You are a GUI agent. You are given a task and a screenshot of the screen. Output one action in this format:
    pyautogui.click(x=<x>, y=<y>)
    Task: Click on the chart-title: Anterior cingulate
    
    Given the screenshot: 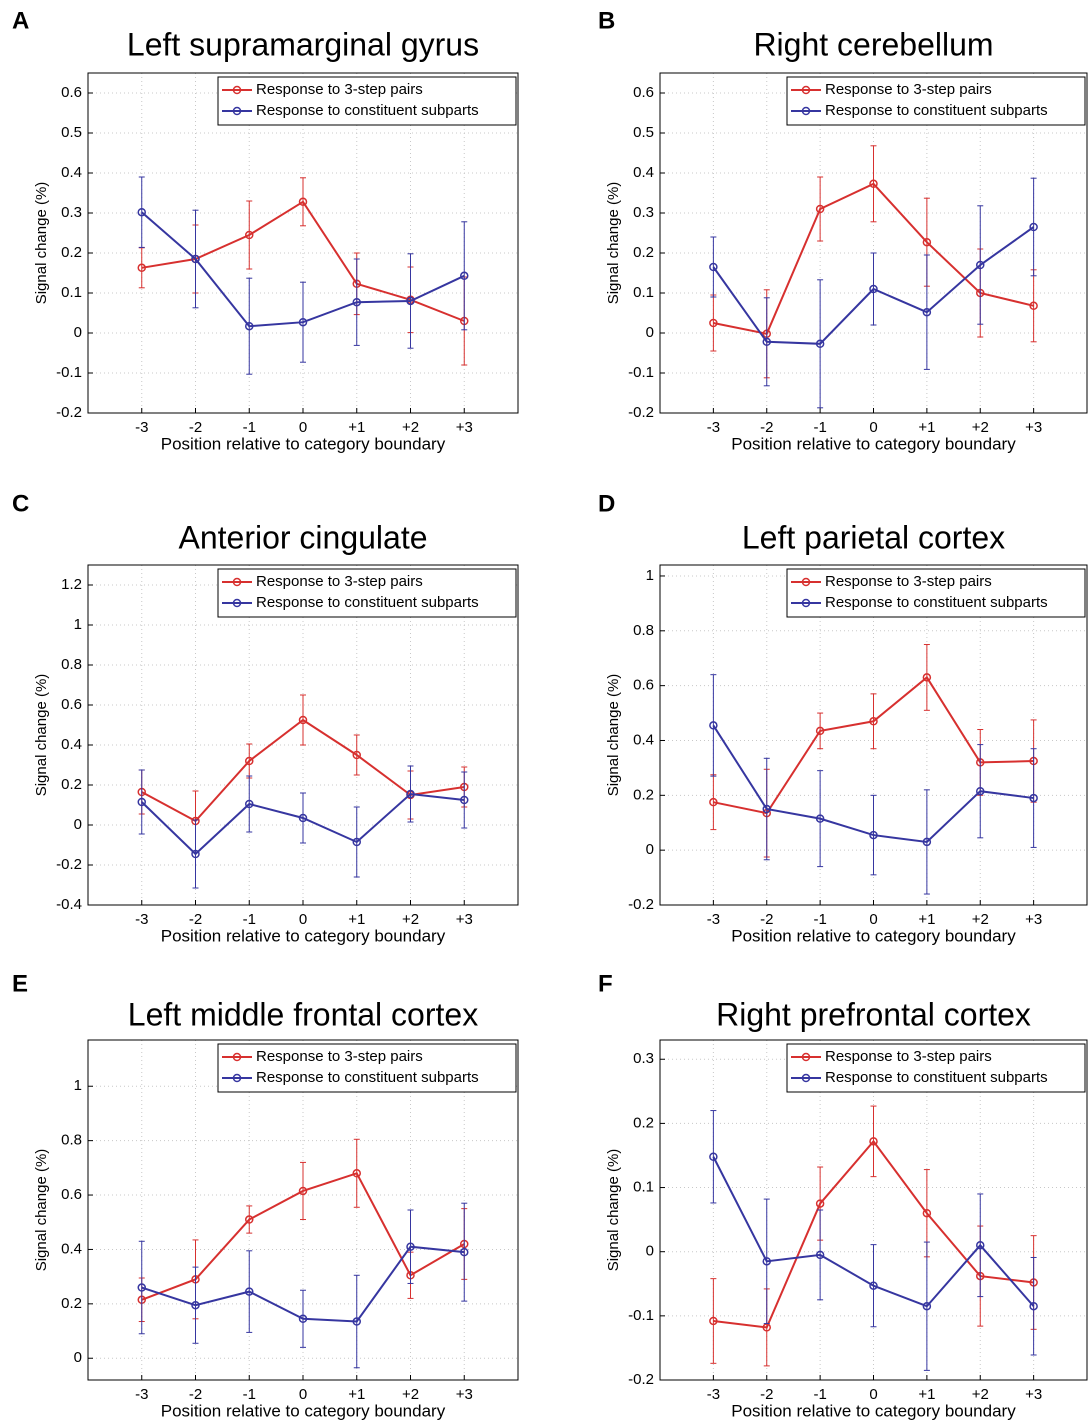 What is the action you would take?
    pyautogui.click(x=302, y=537)
    